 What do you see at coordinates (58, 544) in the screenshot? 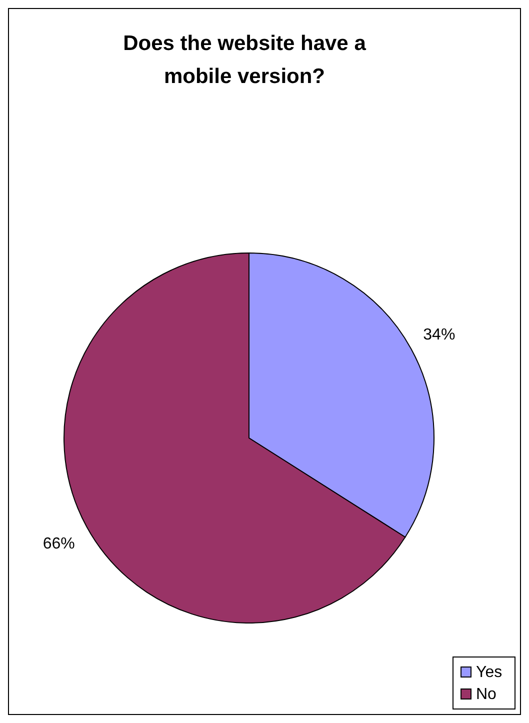
I see `data-label: 66%` at bounding box center [58, 544].